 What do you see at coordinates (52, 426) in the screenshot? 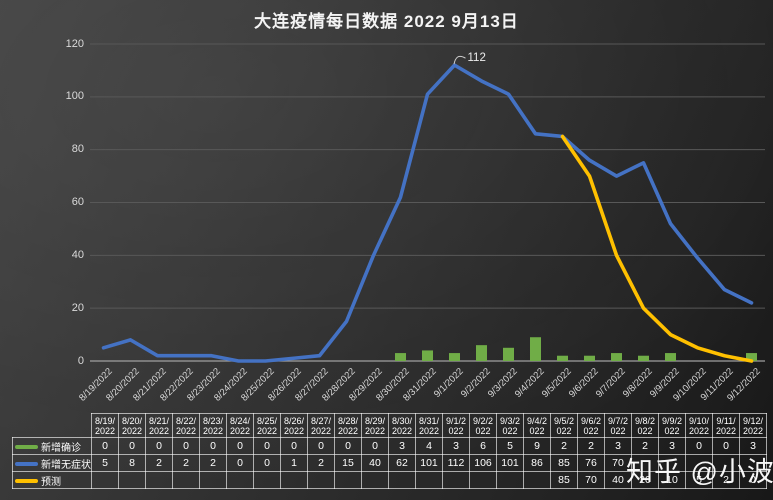
I see `table-corner-cell` at bounding box center [52, 426].